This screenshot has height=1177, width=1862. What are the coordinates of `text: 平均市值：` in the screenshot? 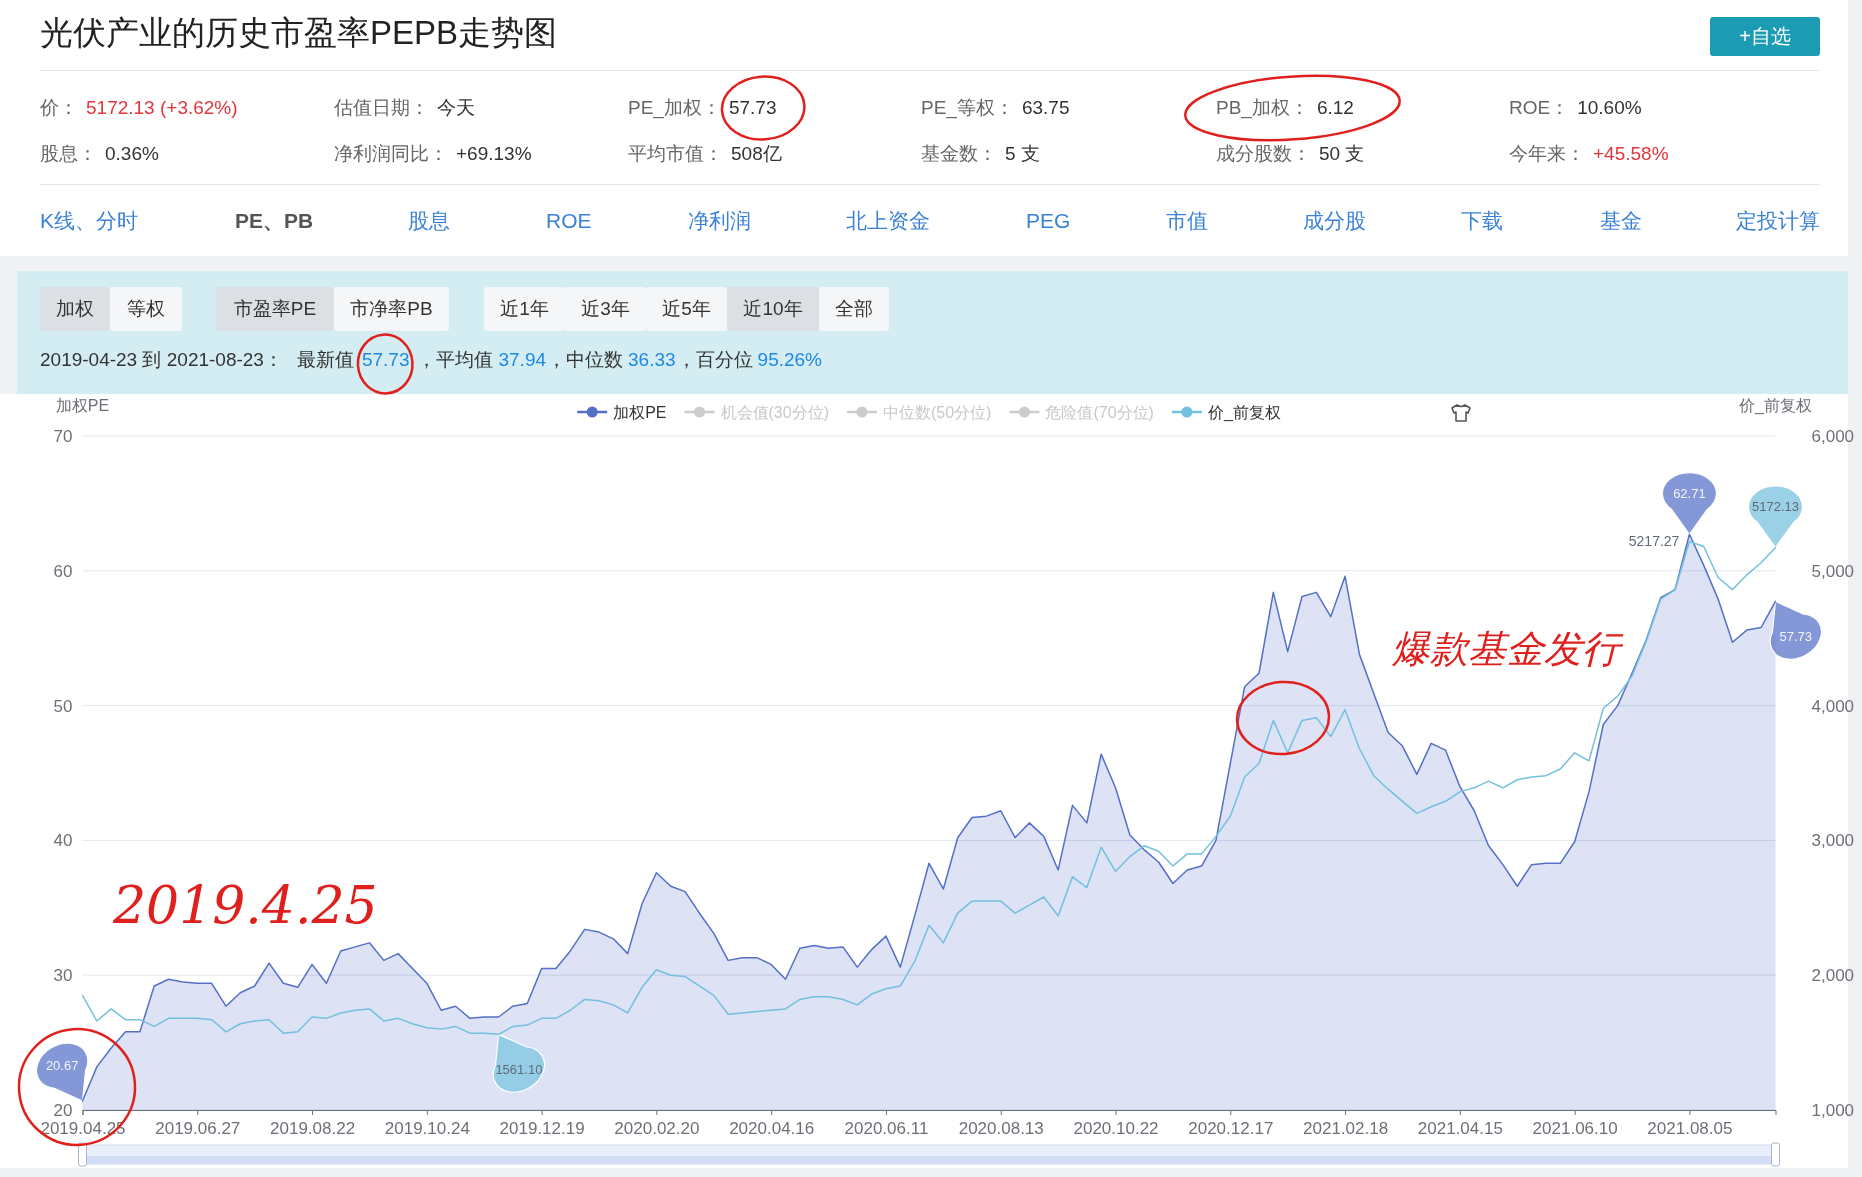 It's located at (675, 154).